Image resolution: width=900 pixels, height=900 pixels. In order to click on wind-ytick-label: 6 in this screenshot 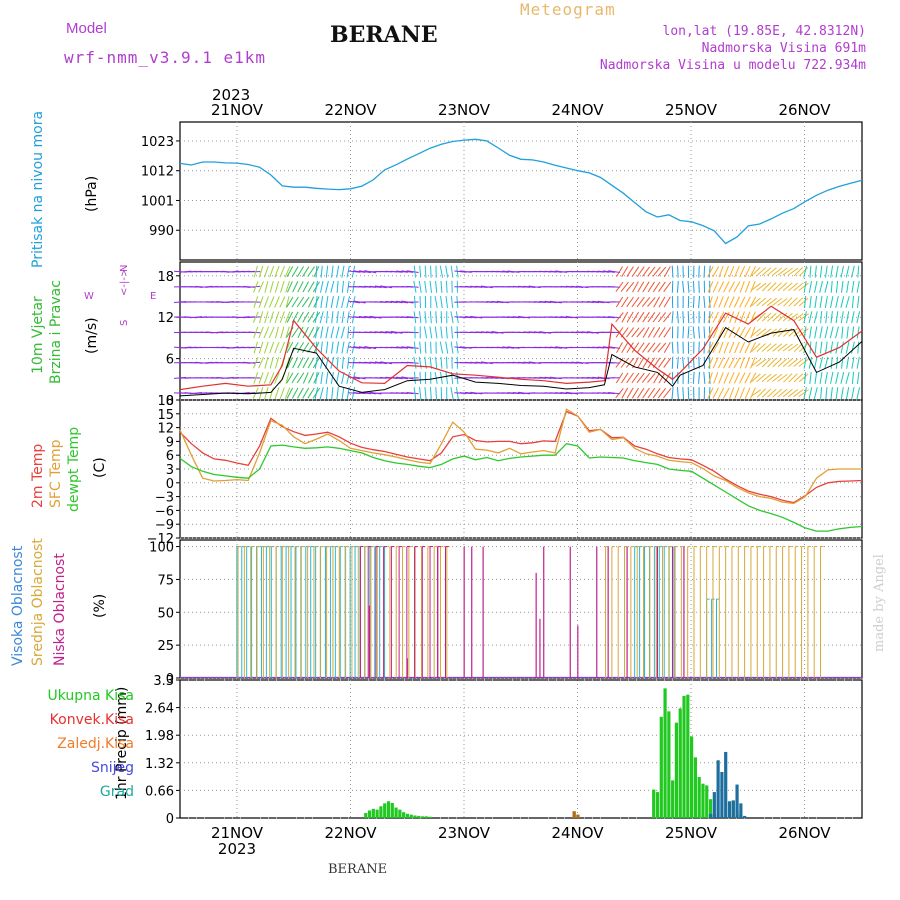, I will do `click(170, 360)`.